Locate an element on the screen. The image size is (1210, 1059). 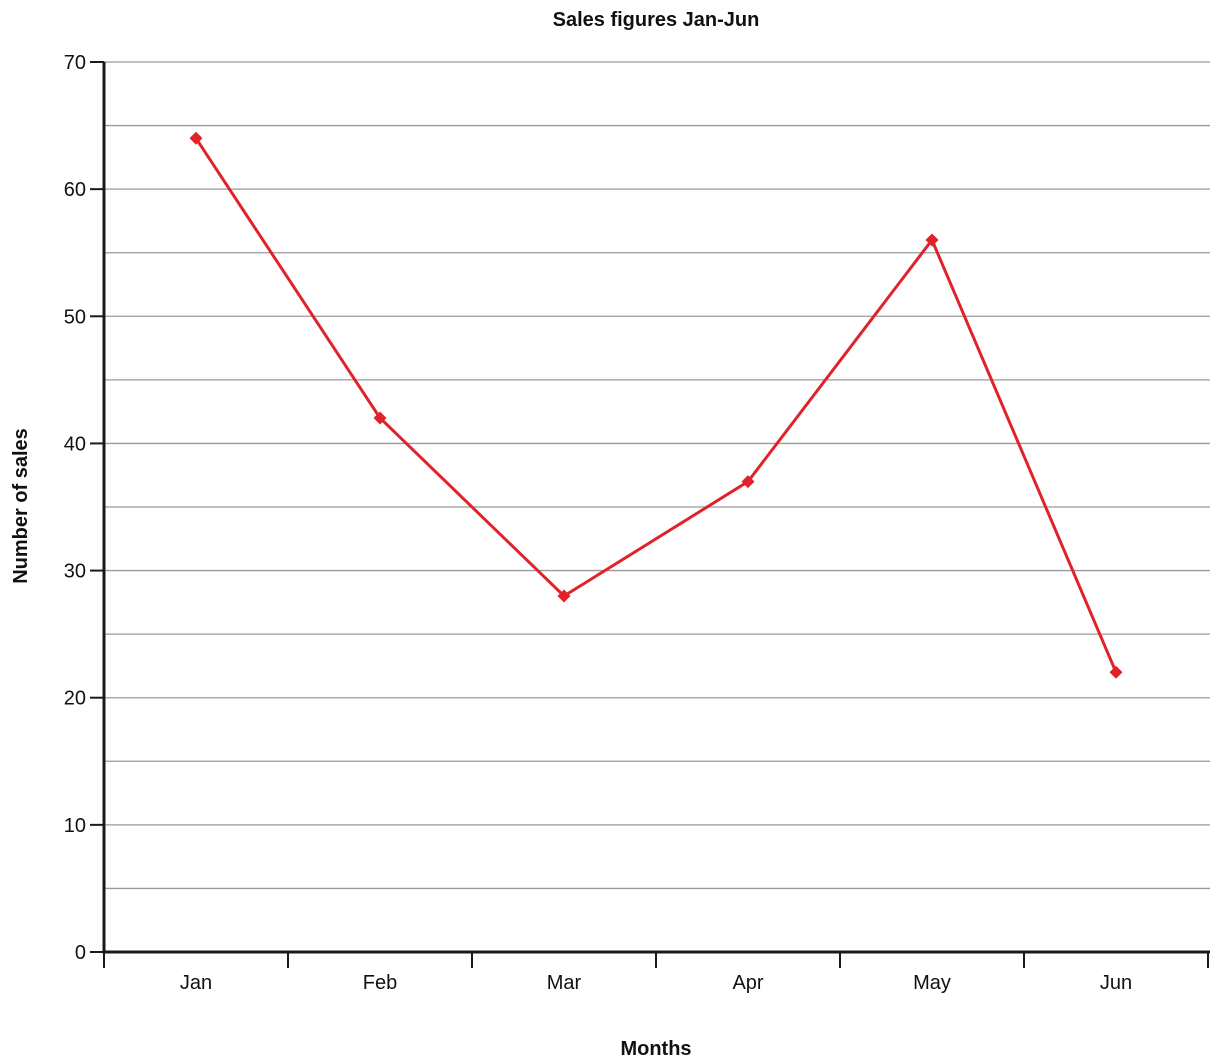
x-tick-label: Jun is located at coordinates (1116, 983).